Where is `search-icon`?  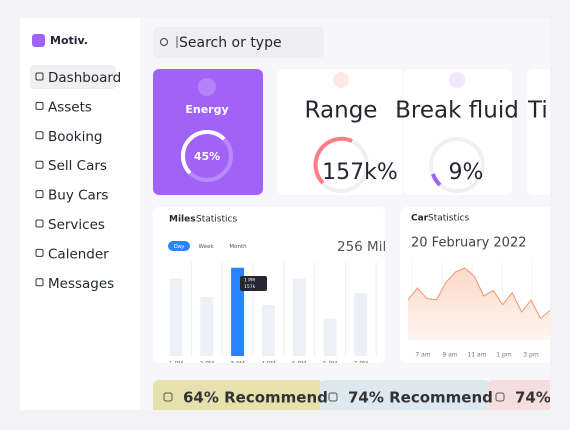
search-icon is located at coordinates (164, 42).